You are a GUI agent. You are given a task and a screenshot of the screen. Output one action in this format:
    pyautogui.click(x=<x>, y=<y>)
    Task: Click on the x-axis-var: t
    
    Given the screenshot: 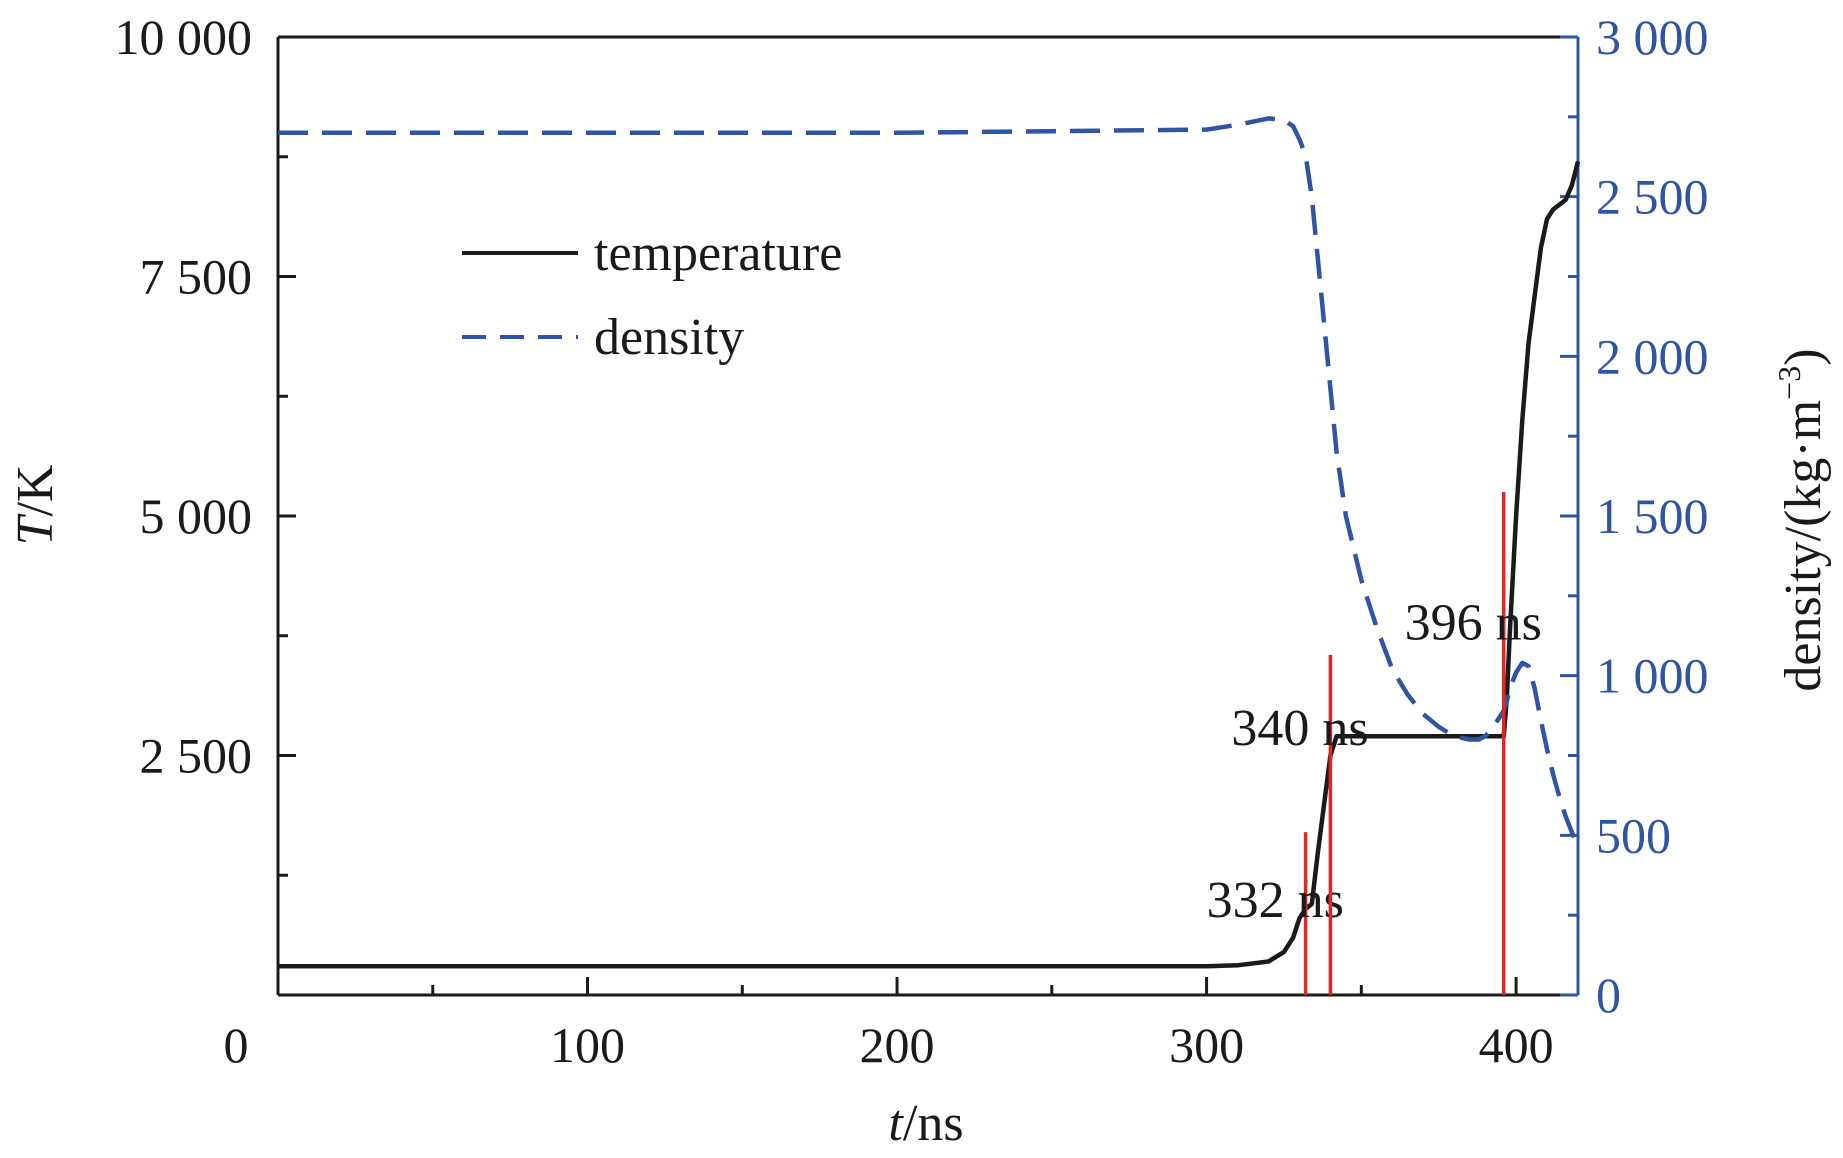 What is the action you would take?
    pyautogui.click(x=896, y=1123)
    